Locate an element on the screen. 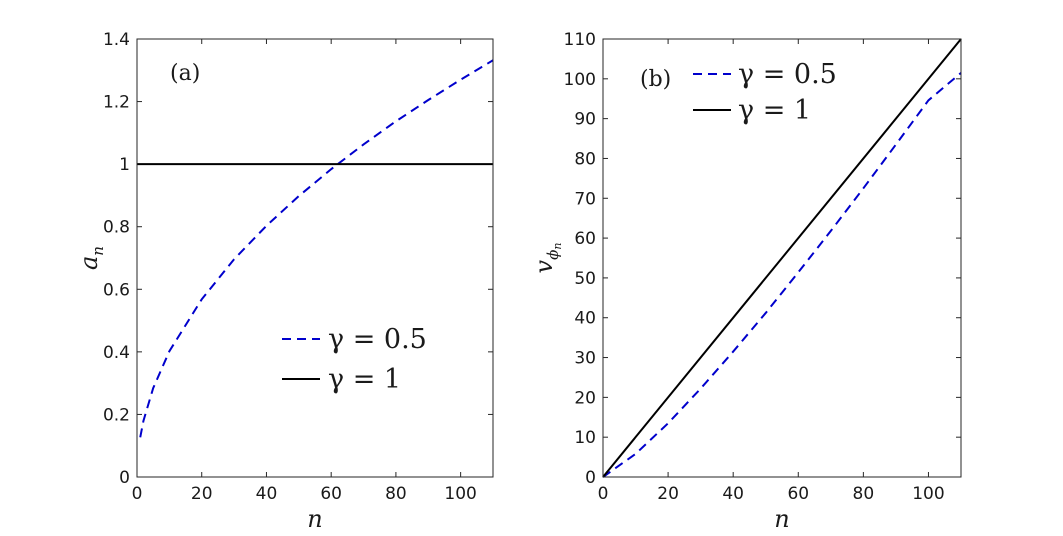 Image resolution: width=1063 pixels, height=536 pixels. svg-text: an is located at coordinates (91, 258).